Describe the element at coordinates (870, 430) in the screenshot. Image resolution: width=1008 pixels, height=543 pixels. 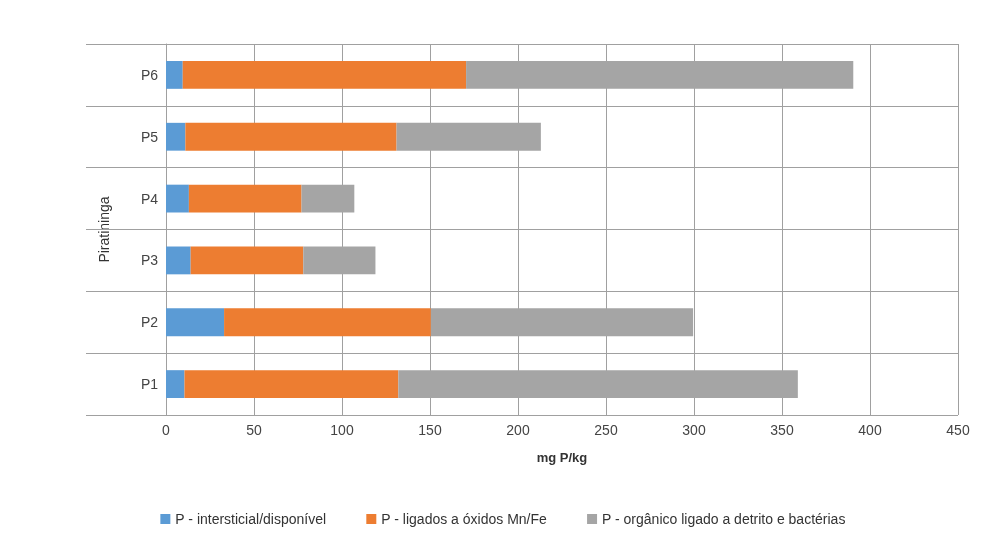
I see `x-tick-label: 400` at that location.